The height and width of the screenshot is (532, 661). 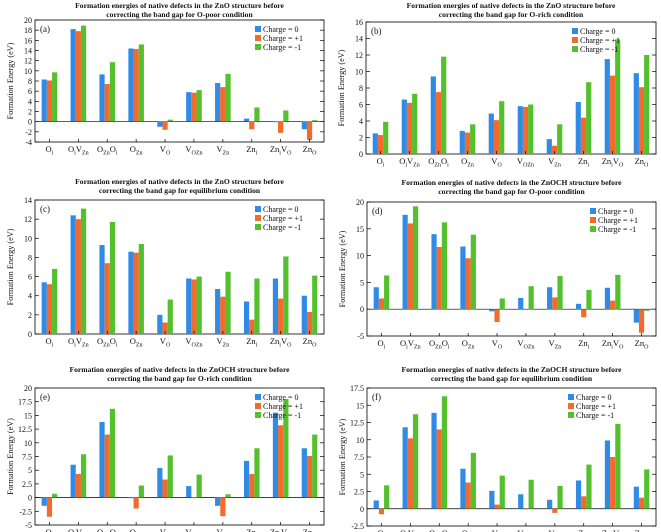 What do you see at coordinates (362, 282) in the screenshot?
I see `y-tick-label: 5` at bounding box center [362, 282].